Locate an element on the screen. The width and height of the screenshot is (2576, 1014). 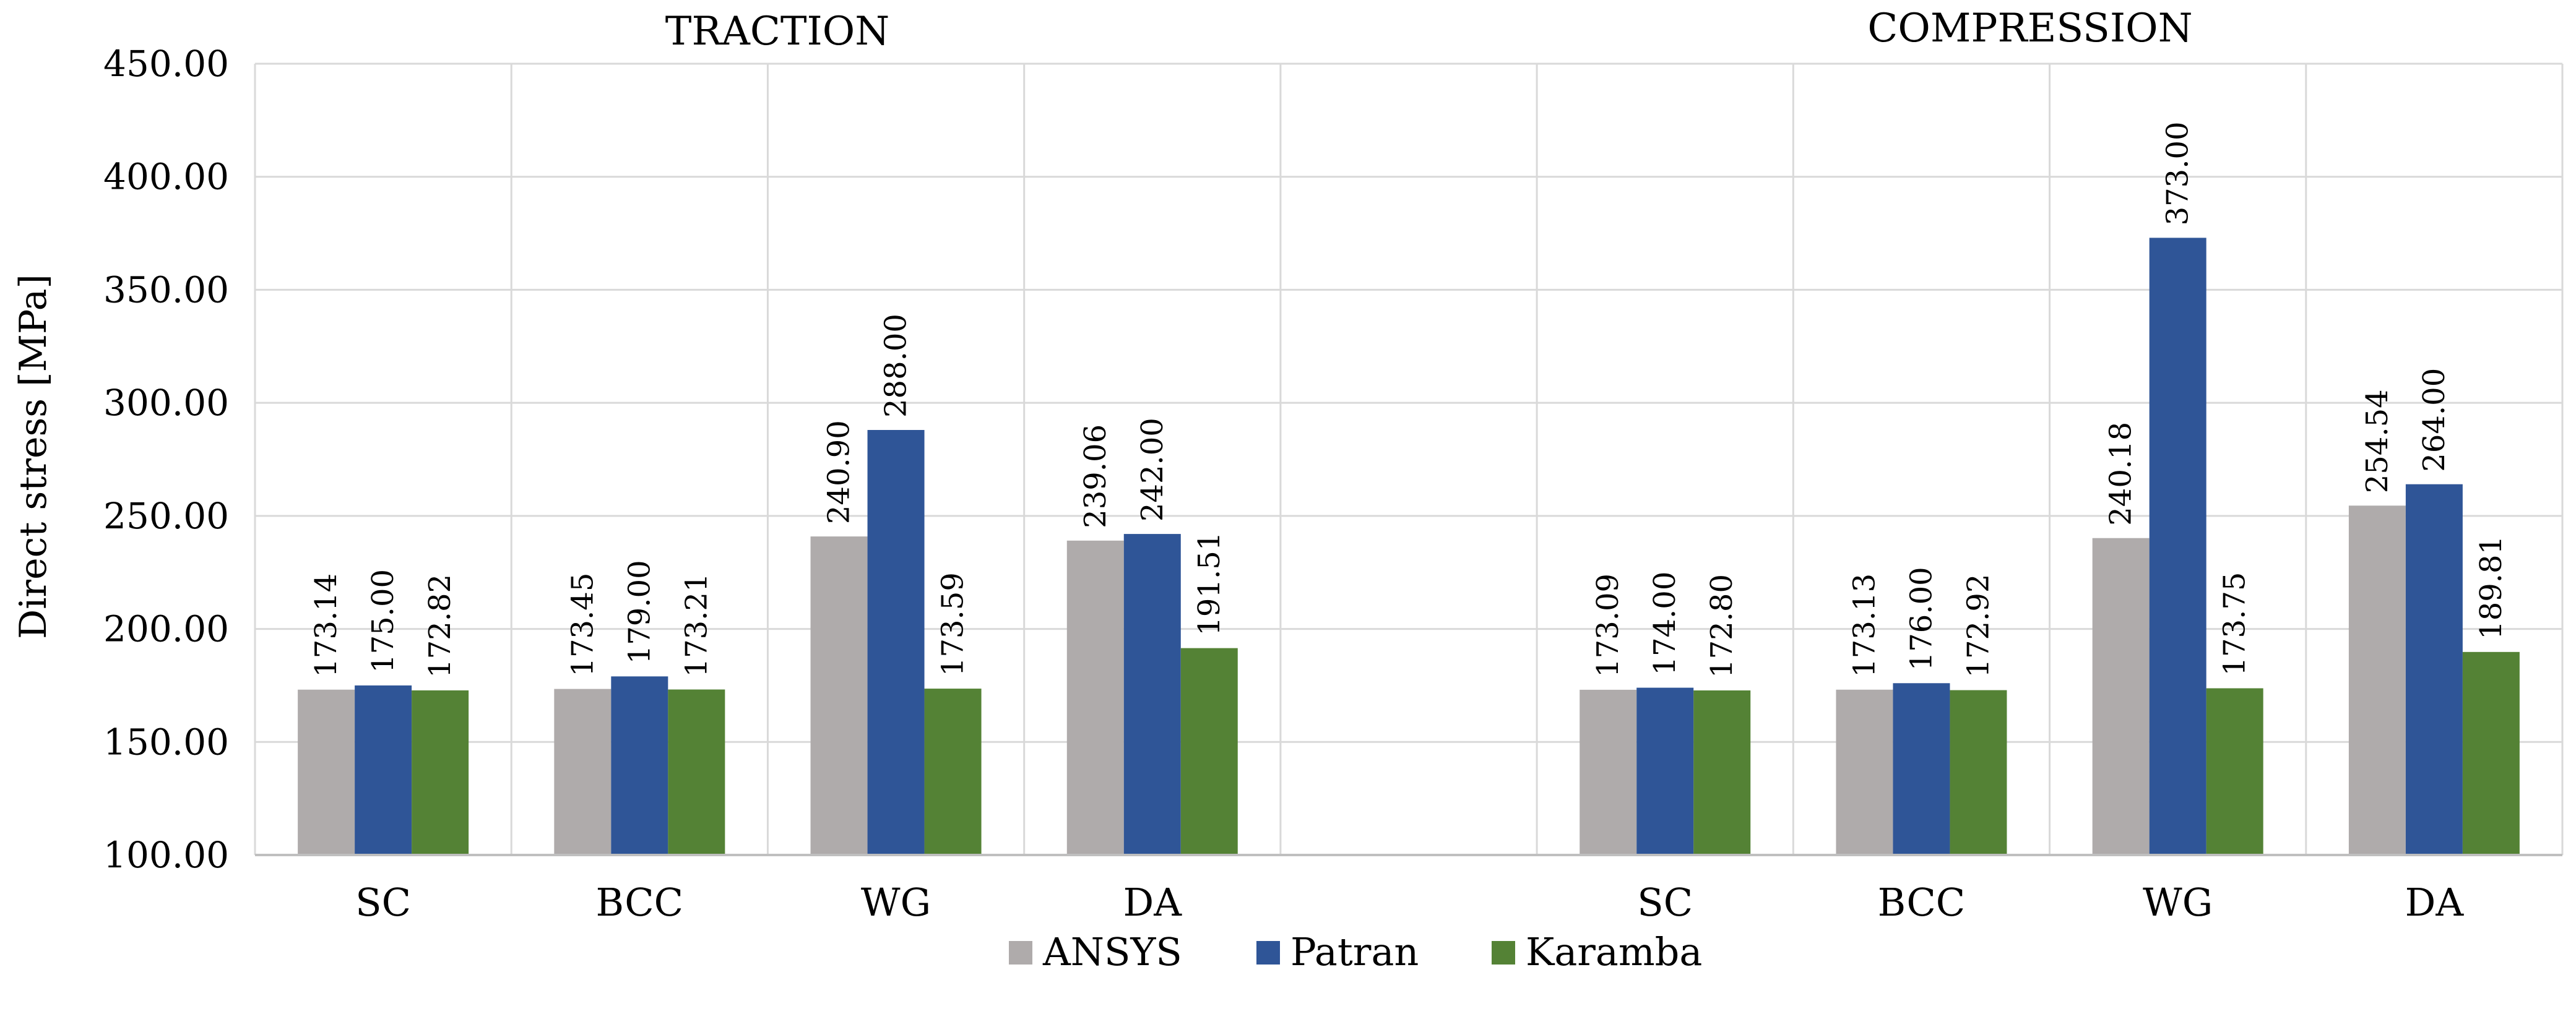
data-label: 373.00 is located at coordinates (2178, 173).